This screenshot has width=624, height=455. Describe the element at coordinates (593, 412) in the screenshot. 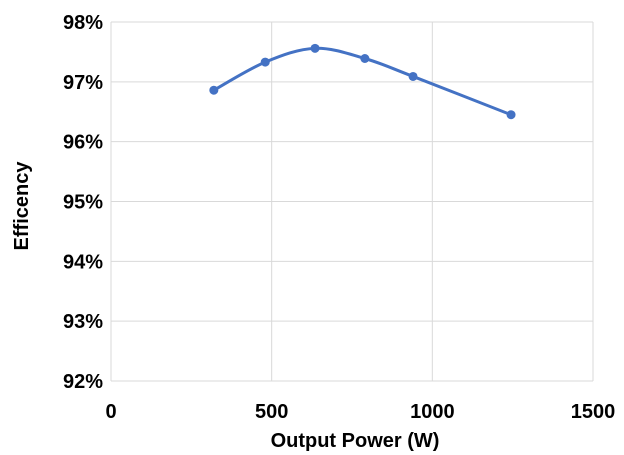

I see `x-tick-label: 1500` at that location.